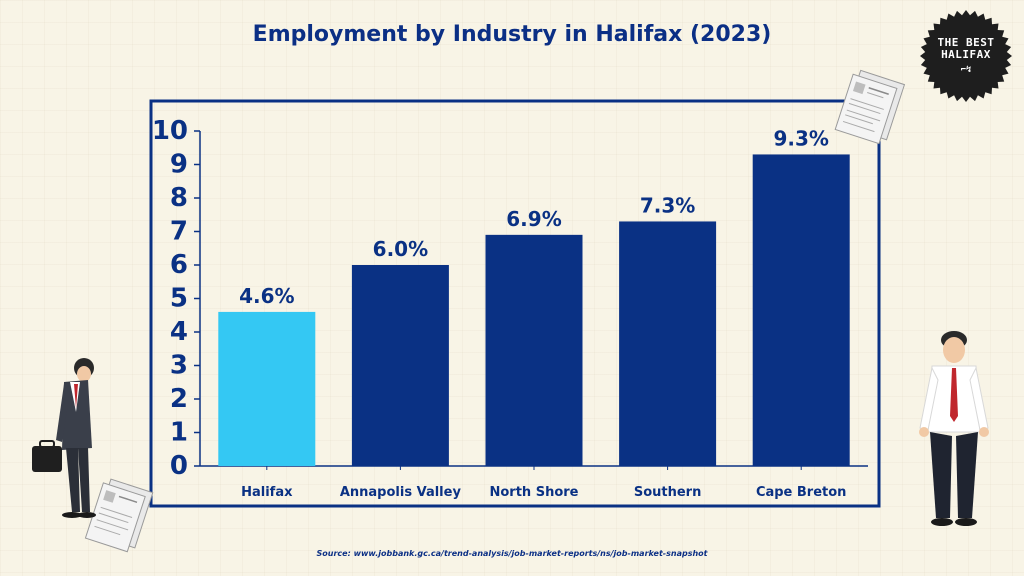  I want to click on logo-line-1: THE BEST, so click(966, 42).